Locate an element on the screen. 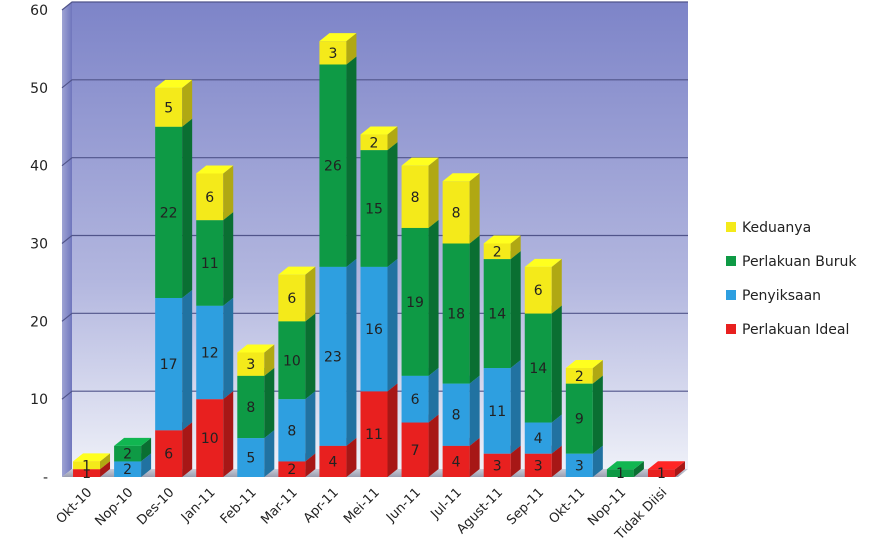 The width and height of the screenshot is (877, 557). y-tick-label: 40 is located at coordinates (39, 167).